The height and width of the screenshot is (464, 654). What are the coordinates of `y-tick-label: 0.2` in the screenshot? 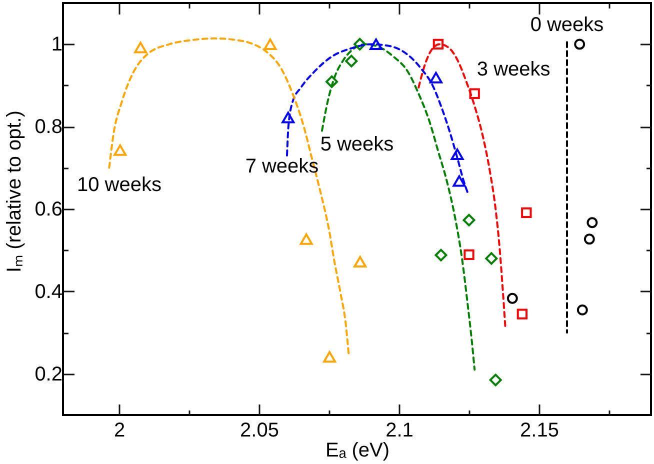 It's located at (48, 374).